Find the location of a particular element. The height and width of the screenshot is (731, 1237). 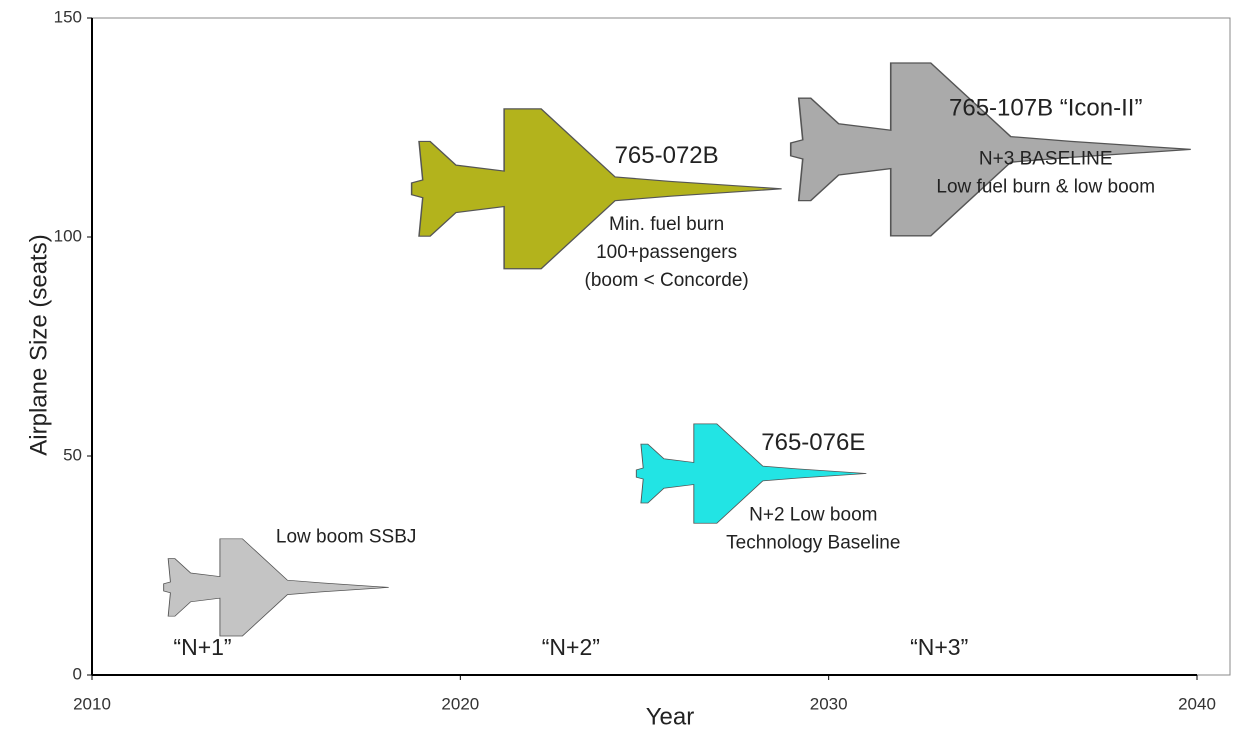

airplane-note: 100+passengers is located at coordinates (666, 252).